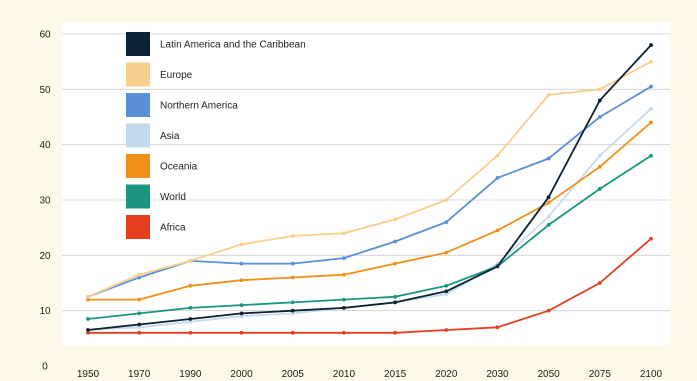 The width and height of the screenshot is (697, 381). Describe the element at coordinates (199, 106) in the screenshot. I see `legend-label: Northern America` at that location.